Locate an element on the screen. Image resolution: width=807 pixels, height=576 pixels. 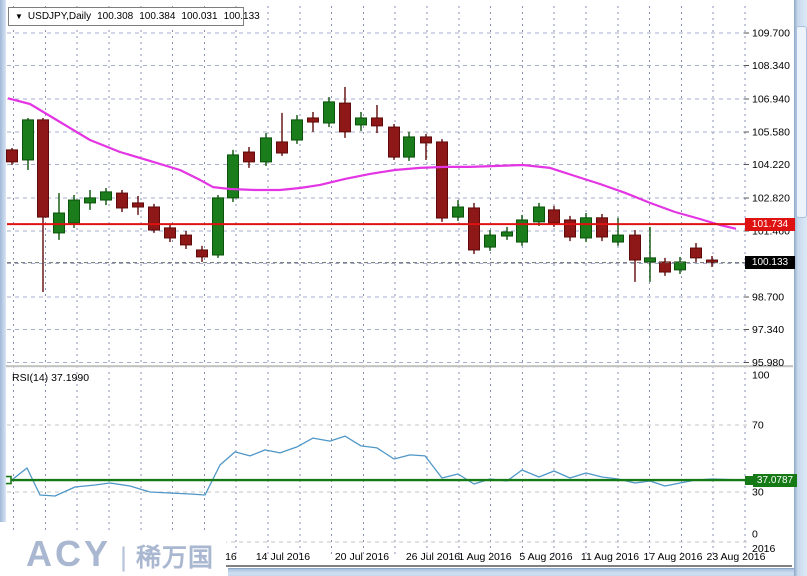
quote-low: 100.031 is located at coordinates (199, 16).